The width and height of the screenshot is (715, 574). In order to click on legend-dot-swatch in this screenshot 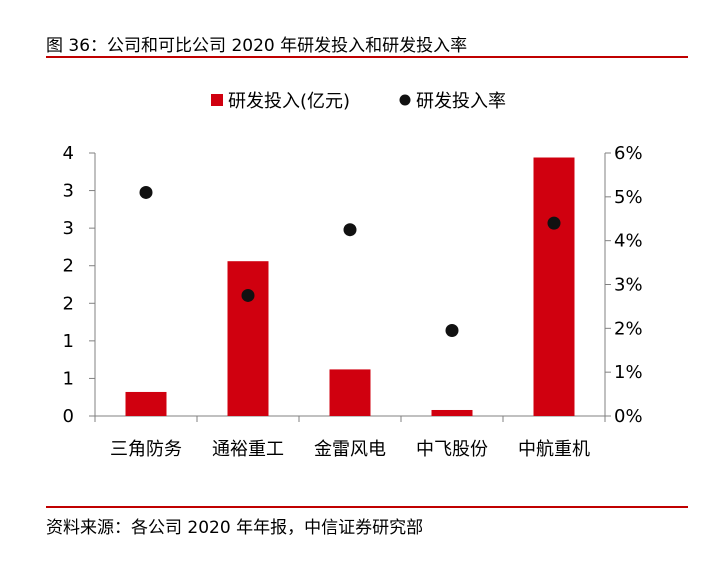, I will do `click(405, 100)`.